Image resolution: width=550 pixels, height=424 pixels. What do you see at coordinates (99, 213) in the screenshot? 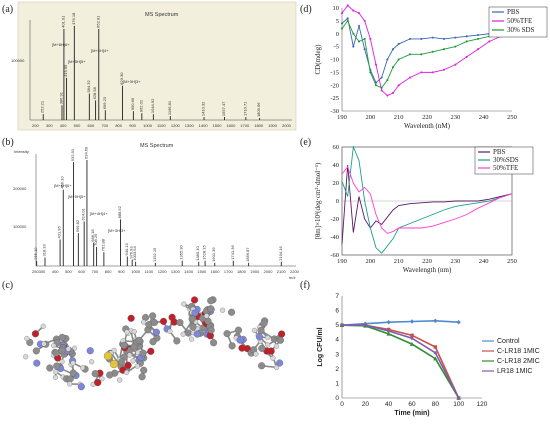
I see `ms-b-annotation-4h: [M+4H]4+` at bounding box center [99, 213].